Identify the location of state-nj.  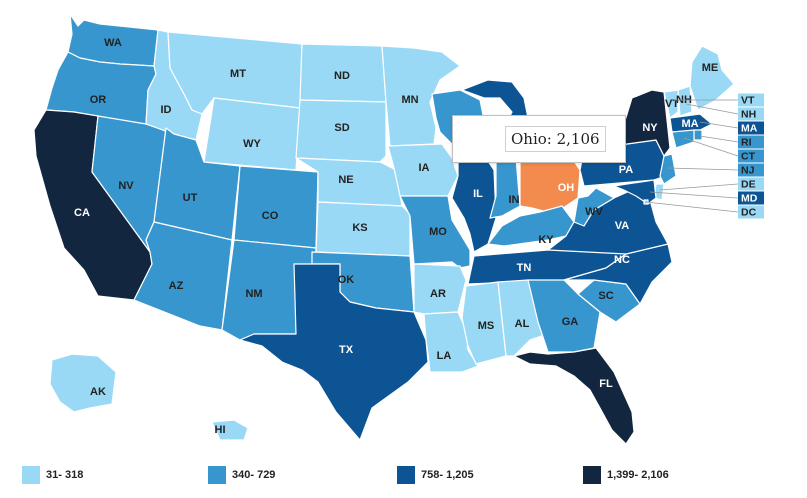
(668, 169).